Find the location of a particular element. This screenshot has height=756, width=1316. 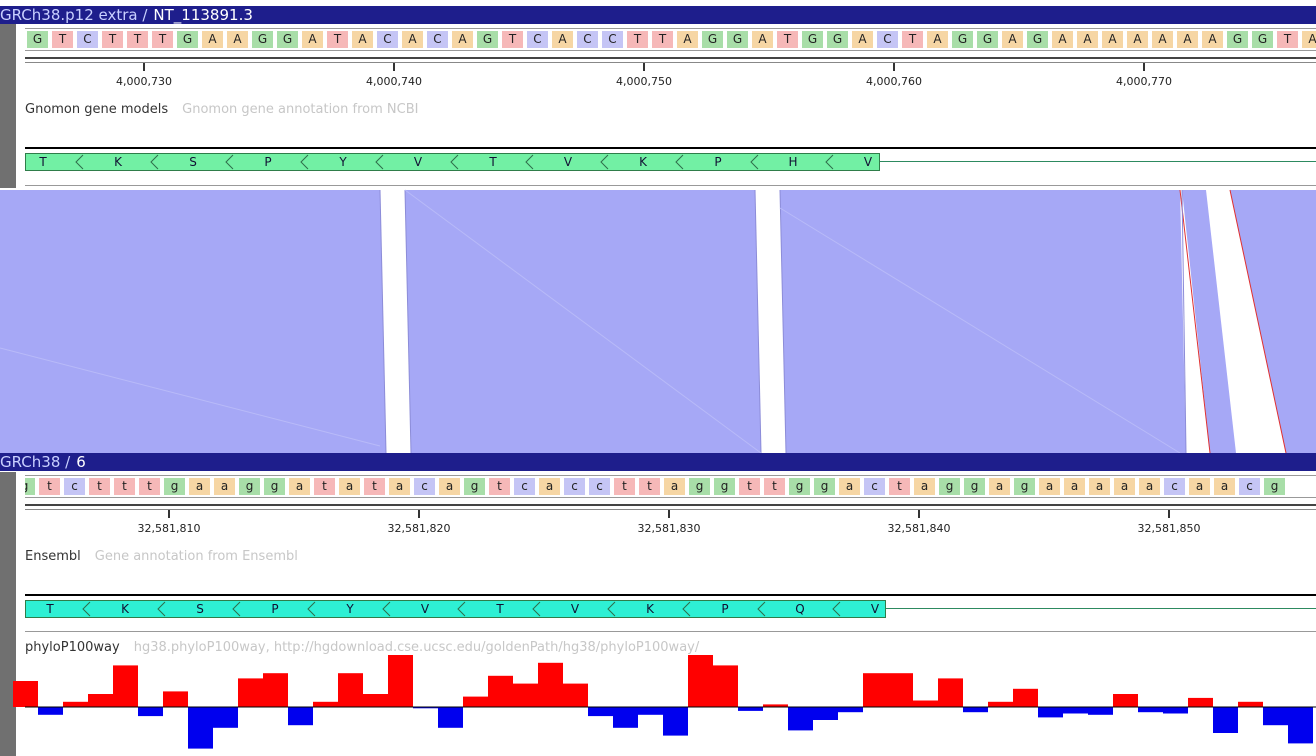

top-panel-title: GRCh38.p12 extra / NT_113891.3 is located at coordinates (658, 15).